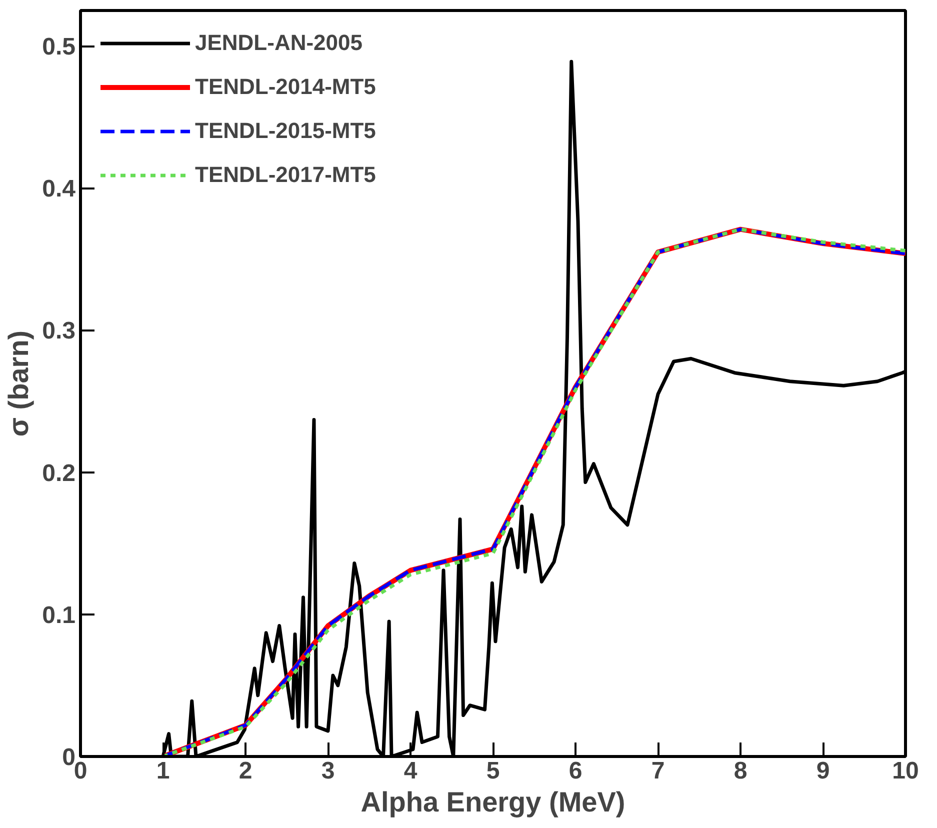 This screenshot has width=937, height=828. What do you see at coordinates (493, 771) in the screenshot?
I see `x-tick-label: 5` at bounding box center [493, 771].